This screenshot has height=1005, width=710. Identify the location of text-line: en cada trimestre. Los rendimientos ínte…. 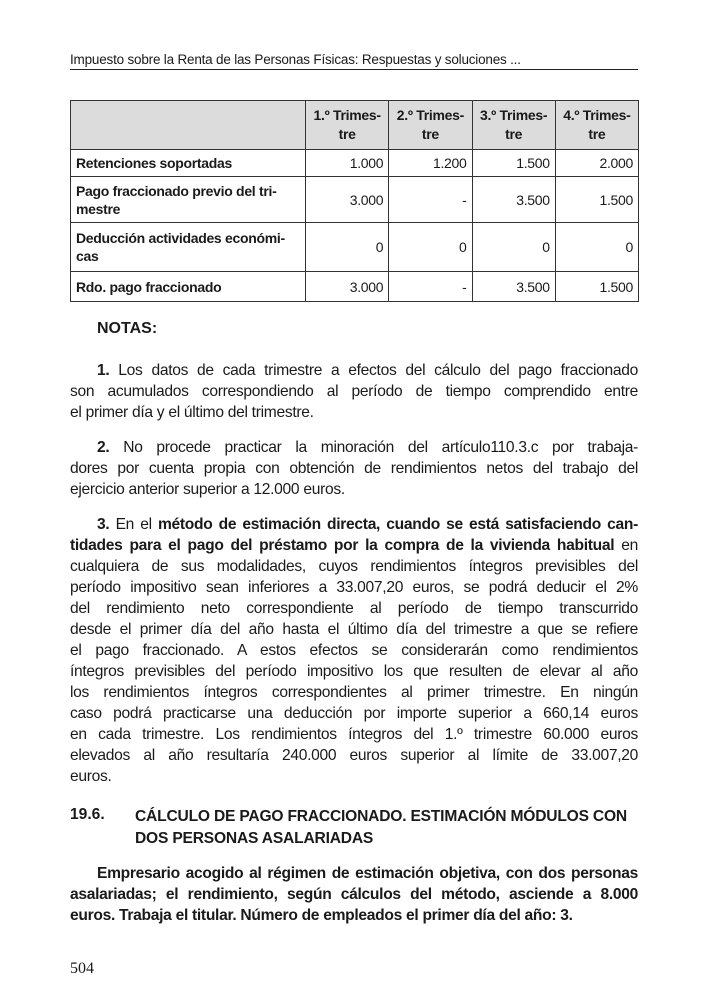
(354, 734).